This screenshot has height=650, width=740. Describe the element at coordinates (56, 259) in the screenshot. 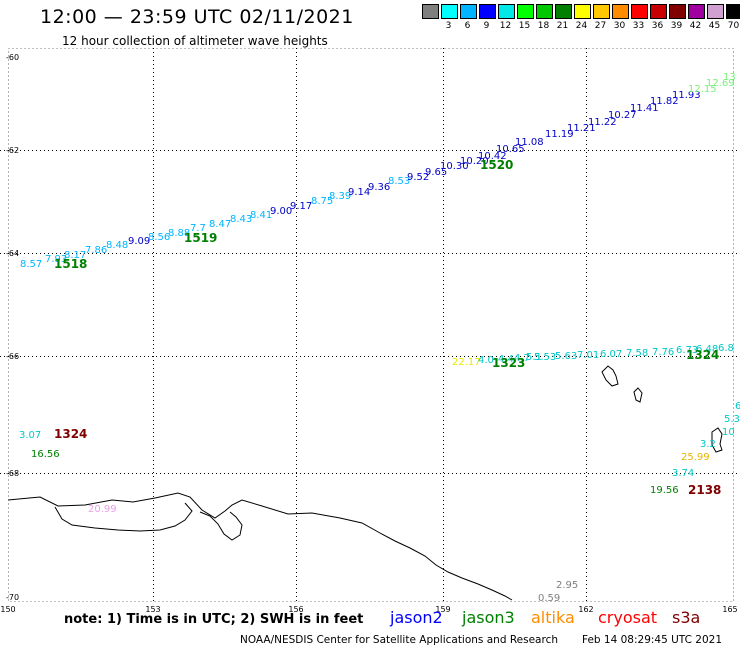

I see `wave-height-label: 7.93` at that location.